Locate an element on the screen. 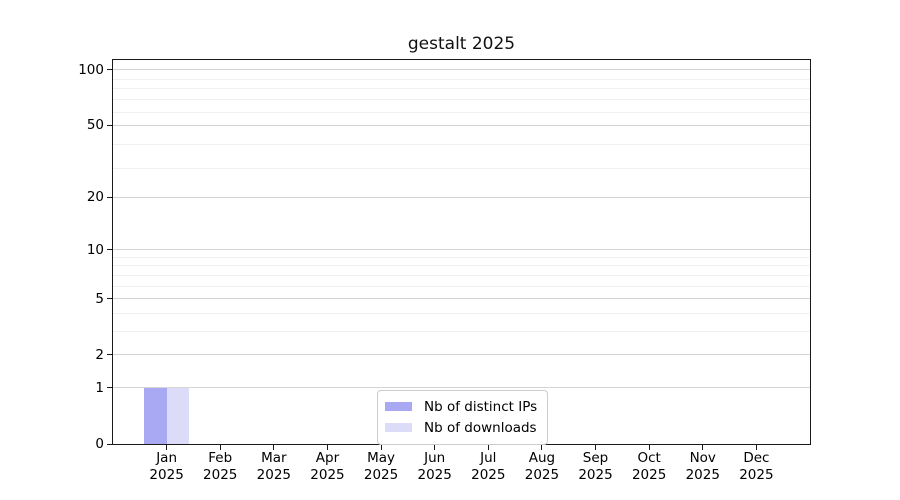 The height and width of the screenshot is (500, 900). legend: Nb of distinct IPs Nb of downloads is located at coordinates (463, 417).